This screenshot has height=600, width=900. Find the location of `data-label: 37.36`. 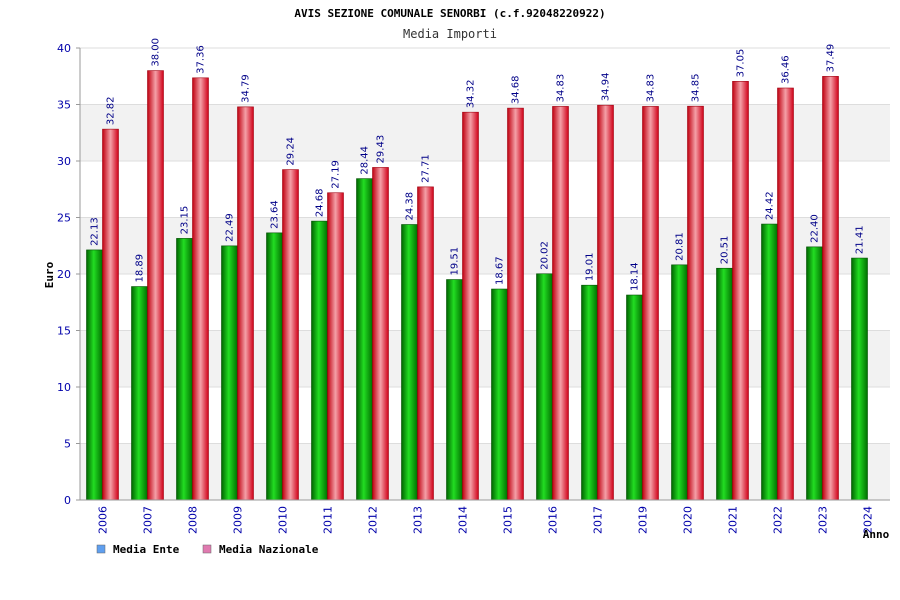

data-label: 37.36 is located at coordinates (201, 59).